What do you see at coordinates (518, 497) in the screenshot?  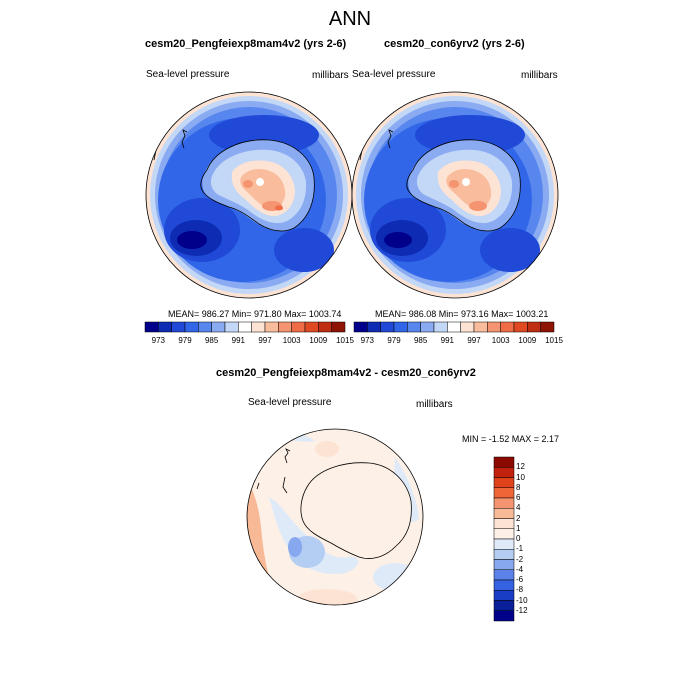 I see `diff-colorbar-tick-label: 6` at bounding box center [518, 497].